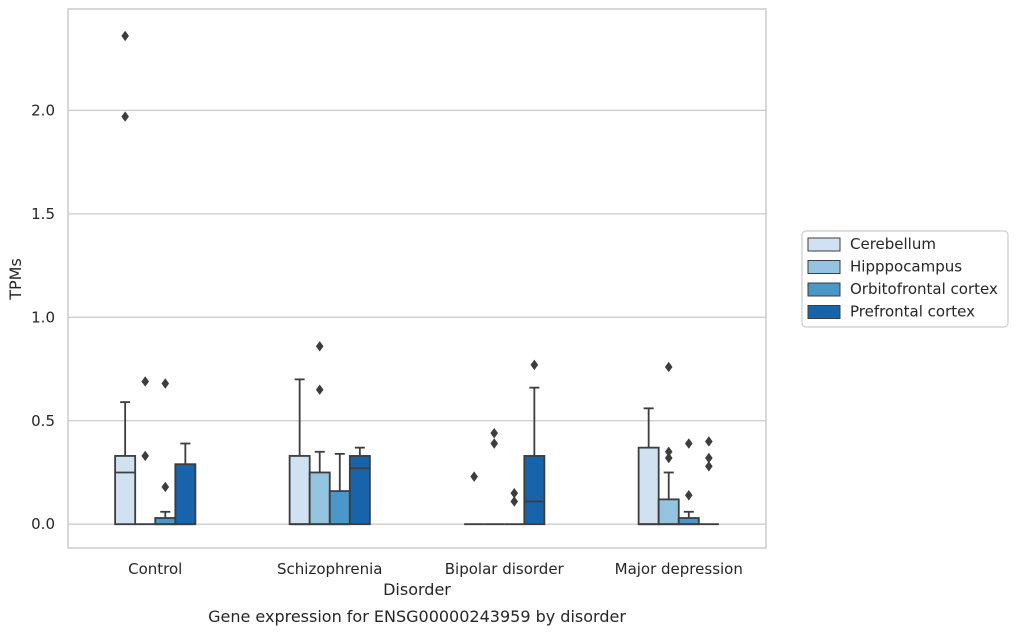  What do you see at coordinates (893, 244) in the screenshot?
I see `legend-label: Cerebellum` at bounding box center [893, 244].